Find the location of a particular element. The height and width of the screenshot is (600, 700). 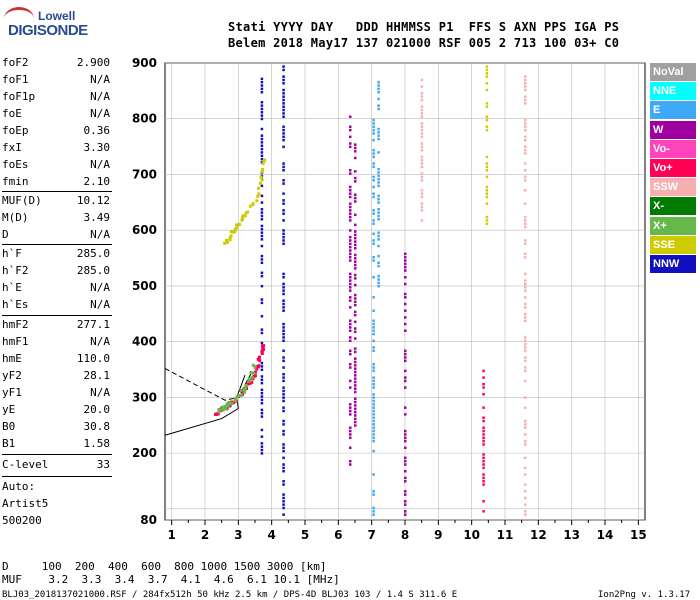

x-tick-label: 4 is located at coordinates (271, 535).